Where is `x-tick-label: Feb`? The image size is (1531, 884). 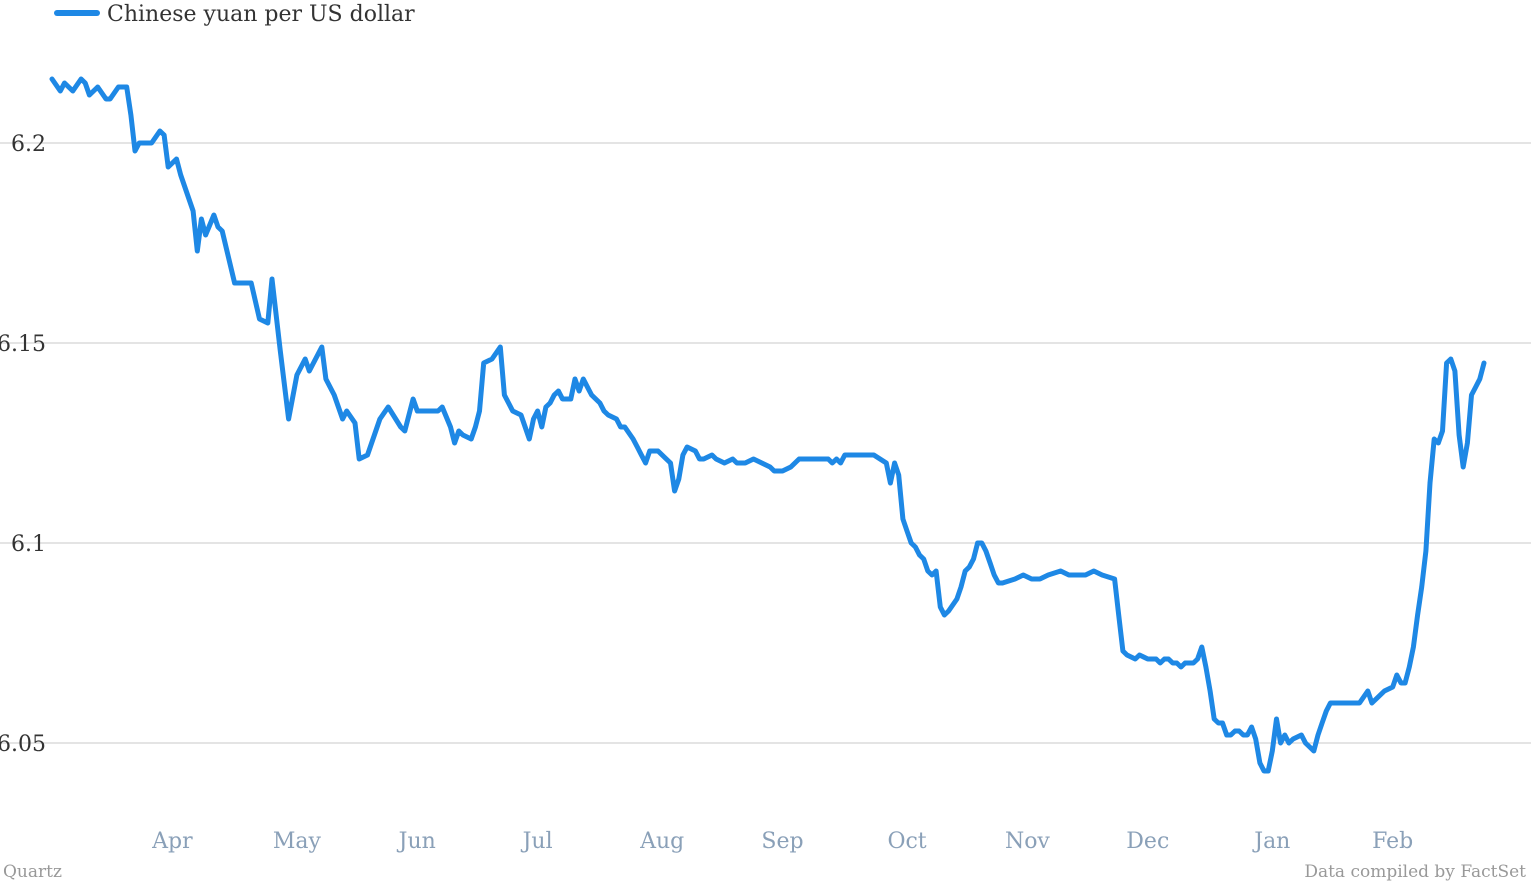
x-tick-label: Feb is located at coordinates (1392, 841).